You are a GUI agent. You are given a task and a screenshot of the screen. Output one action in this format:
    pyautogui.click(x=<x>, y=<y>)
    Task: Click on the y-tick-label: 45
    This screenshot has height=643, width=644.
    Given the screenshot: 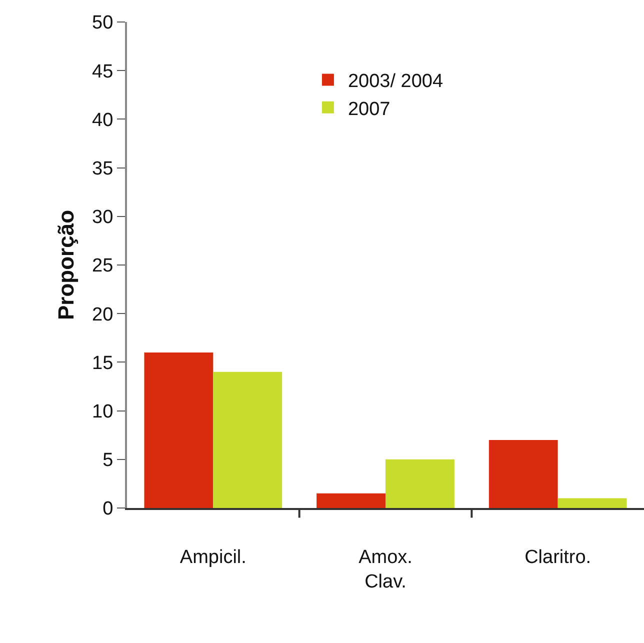 What is the action you would take?
    pyautogui.click(x=103, y=71)
    